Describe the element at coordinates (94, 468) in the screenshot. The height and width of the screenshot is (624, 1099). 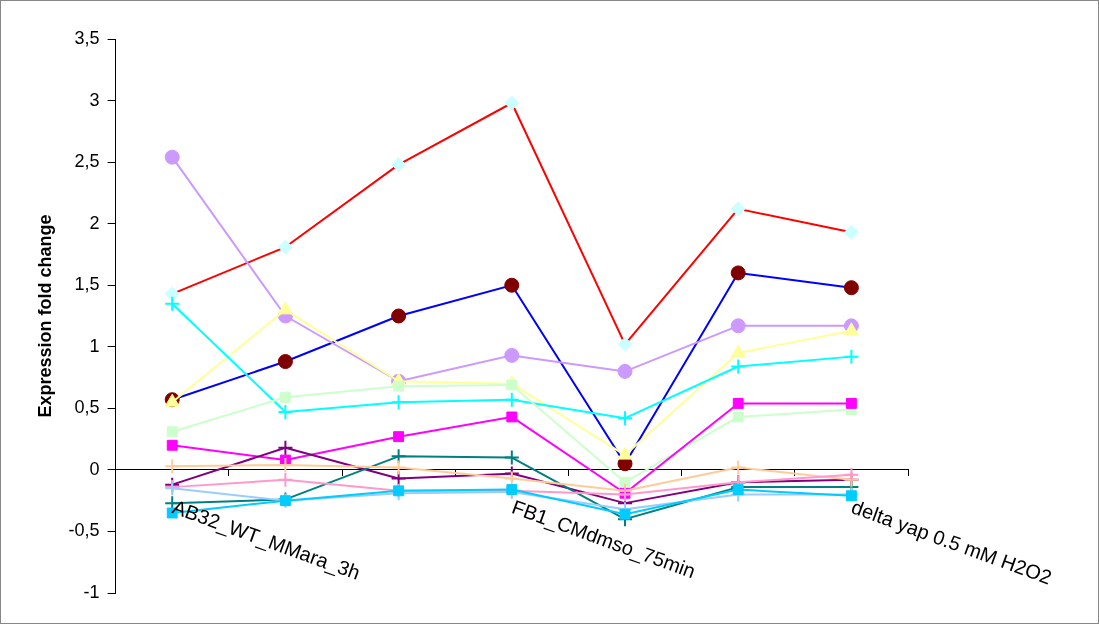
I see `y-tick-label: 0` at that location.